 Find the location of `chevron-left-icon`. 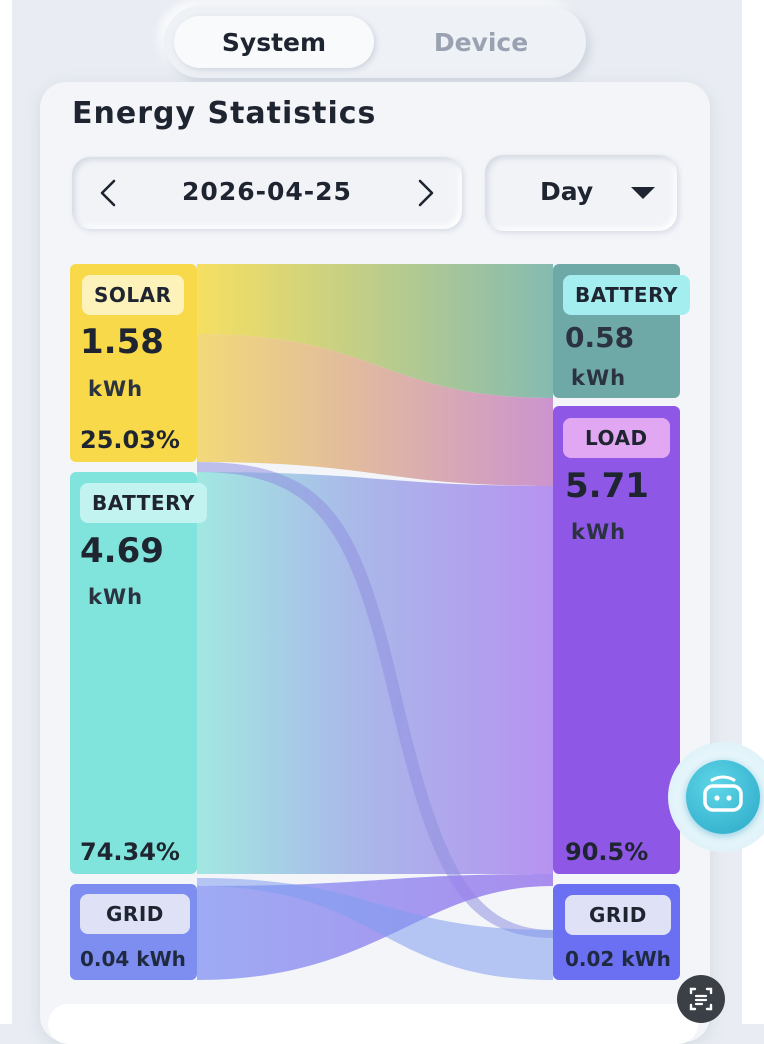

chevron-left-icon is located at coordinates (110, 193).